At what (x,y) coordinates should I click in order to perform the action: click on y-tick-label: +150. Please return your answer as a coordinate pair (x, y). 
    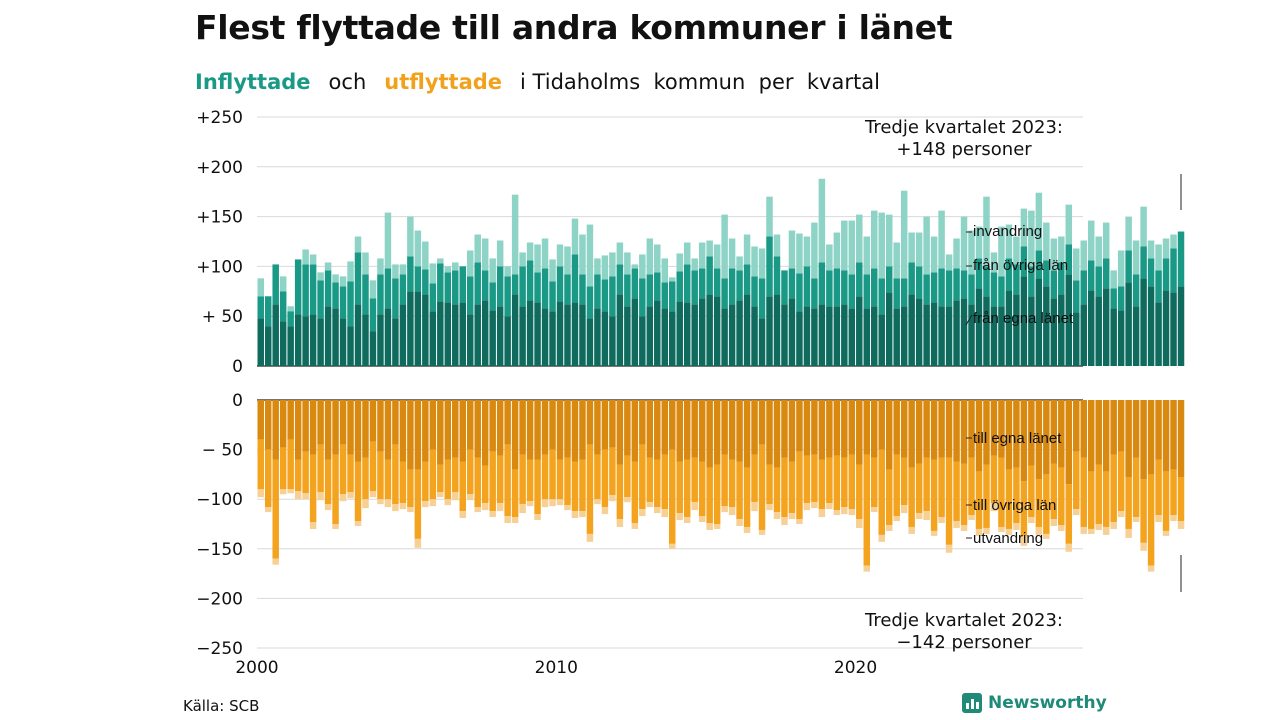
    Looking at the image, I should click on (219, 218).